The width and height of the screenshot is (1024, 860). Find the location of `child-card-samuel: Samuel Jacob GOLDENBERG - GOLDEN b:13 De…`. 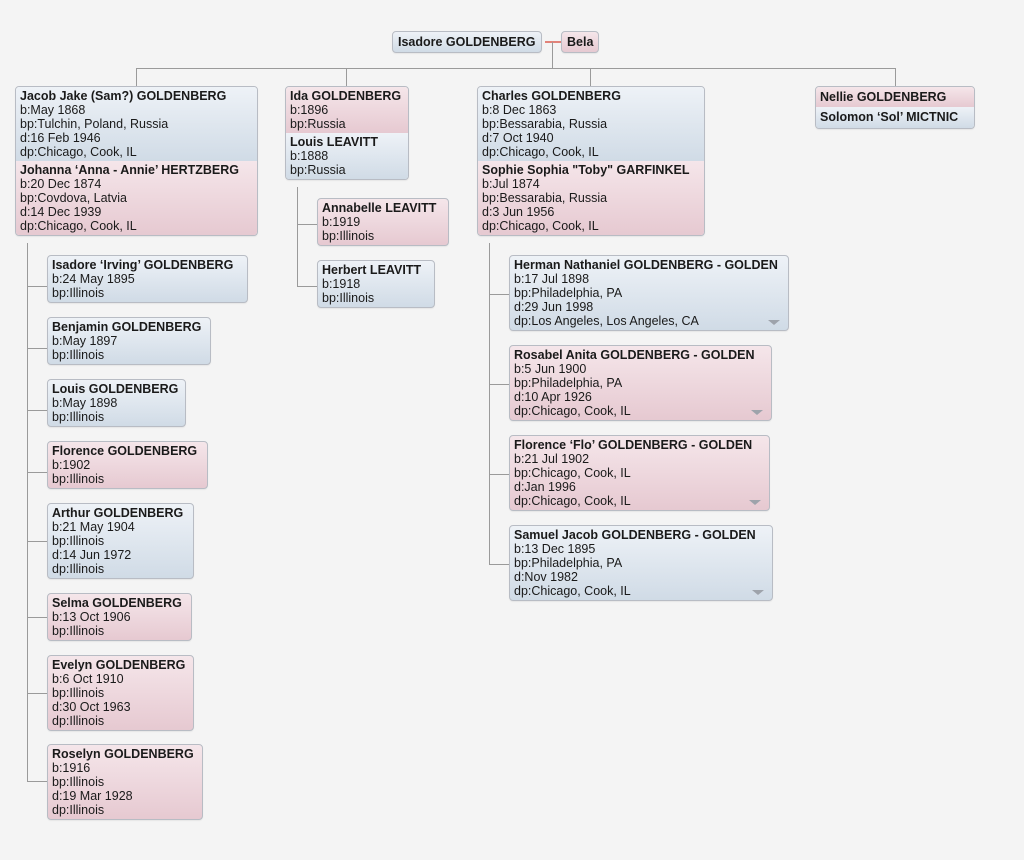

child-card-samuel: Samuel Jacob GOLDENBERG - GOLDEN b:13 De… is located at coordinates (641, 563).